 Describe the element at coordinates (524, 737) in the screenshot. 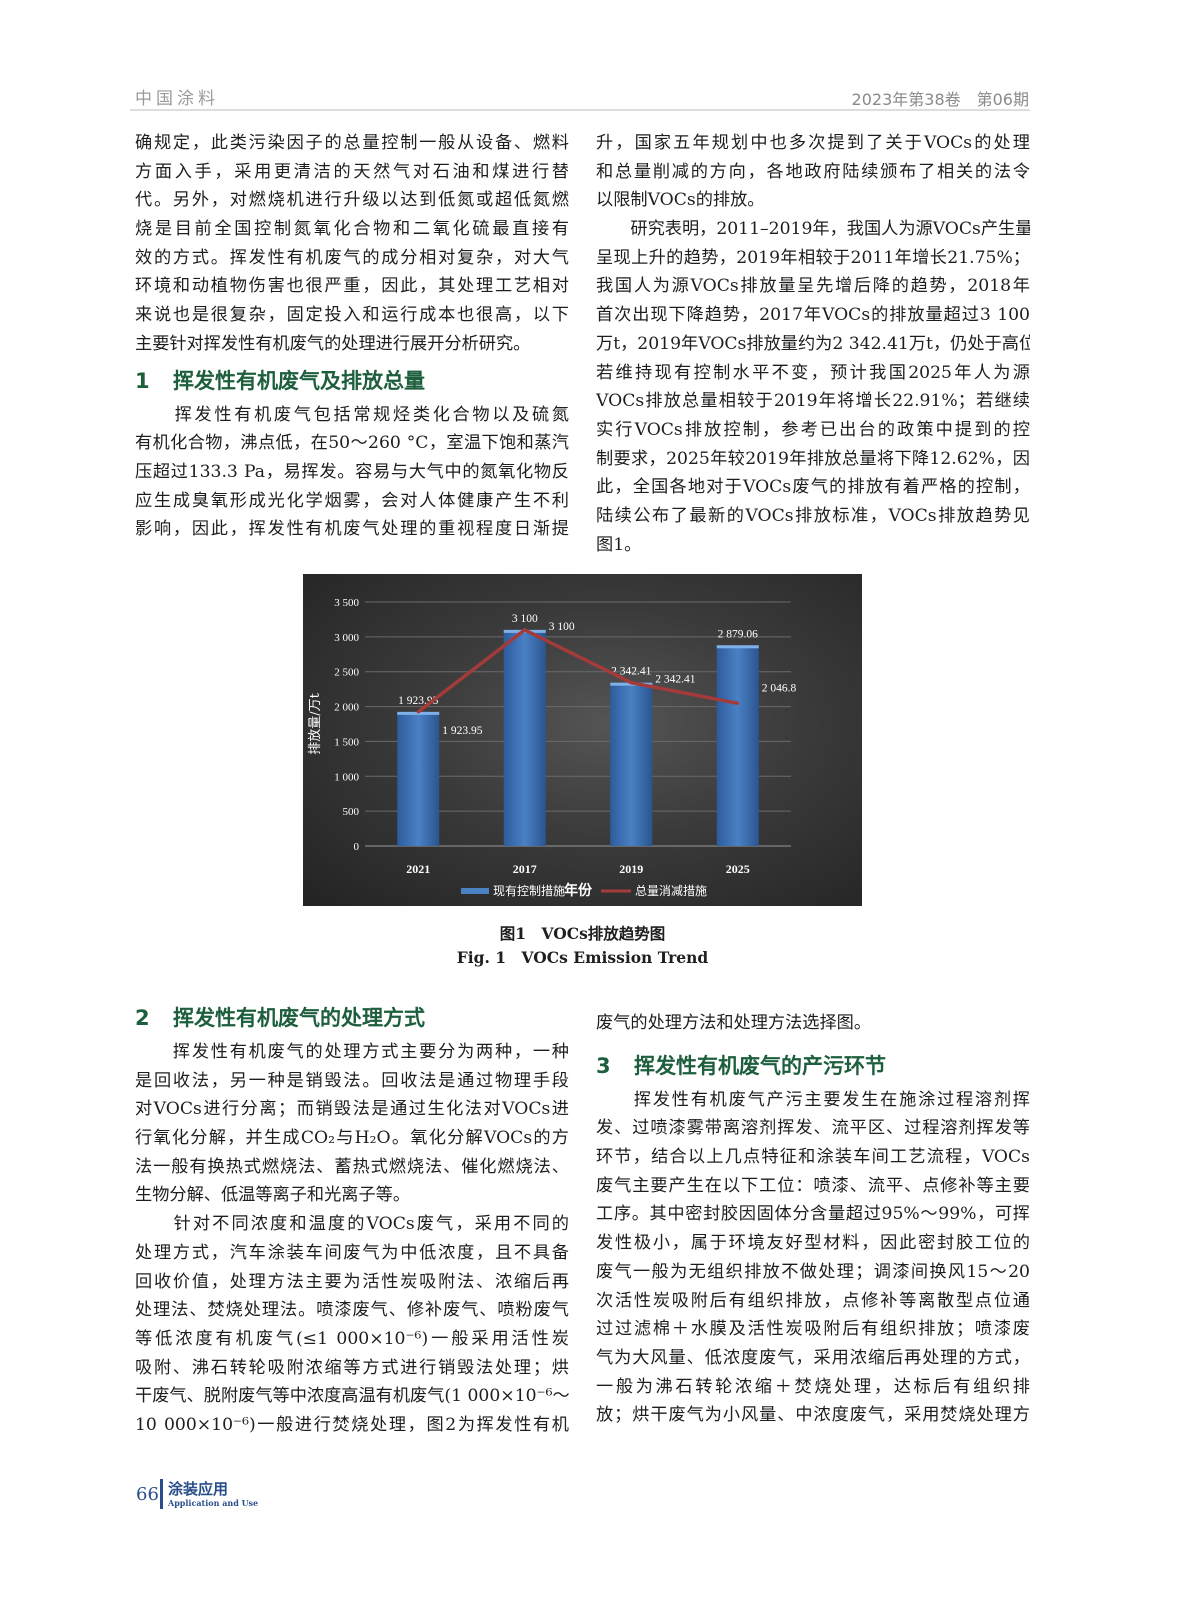

I see `bar-2017` at that location.